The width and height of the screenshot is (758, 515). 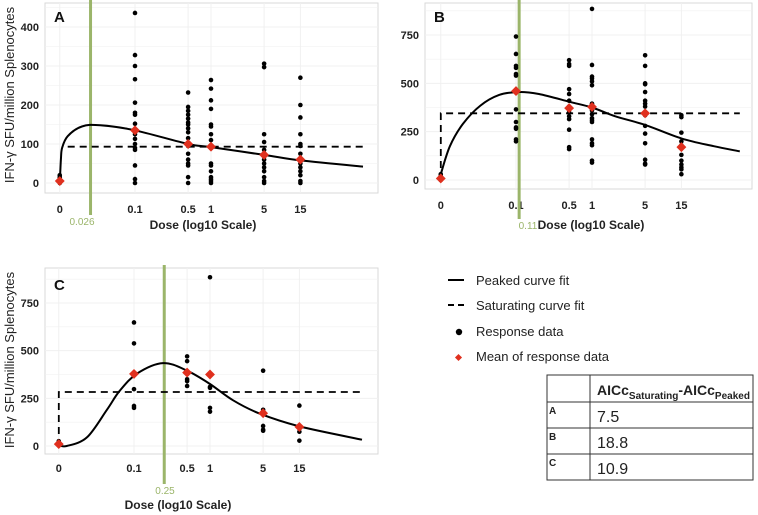 What do you see at coordinates (30, 145) in the screenshot?
I see `y-tick-label: 100` at bounding box center [30, 145].